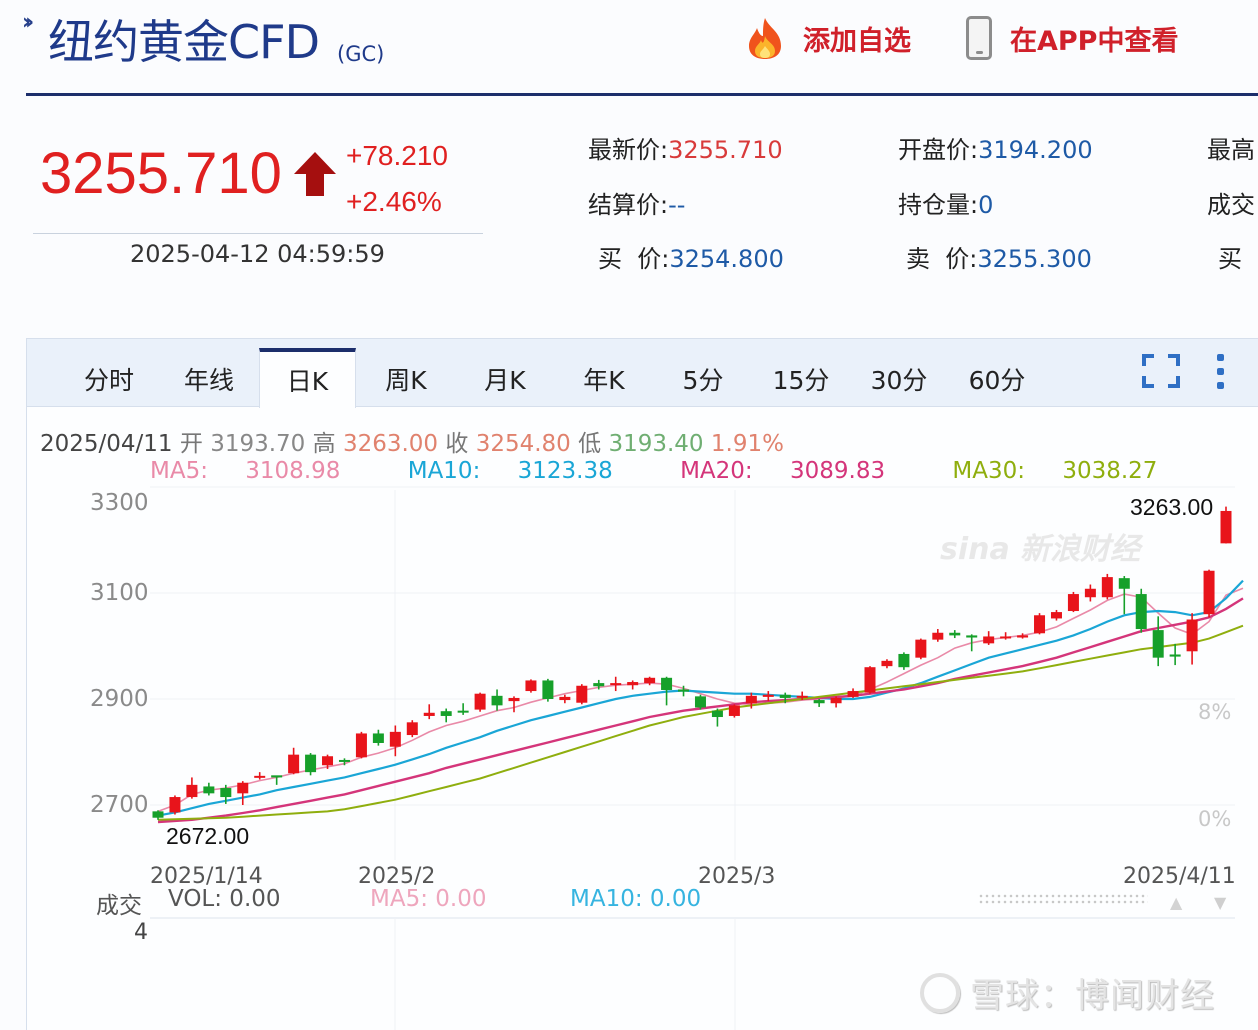  What do you see at coordinates (1215, 819) in the screenshot?
I see `y-tick-right: 0%` at bounding box center [1215, 819].